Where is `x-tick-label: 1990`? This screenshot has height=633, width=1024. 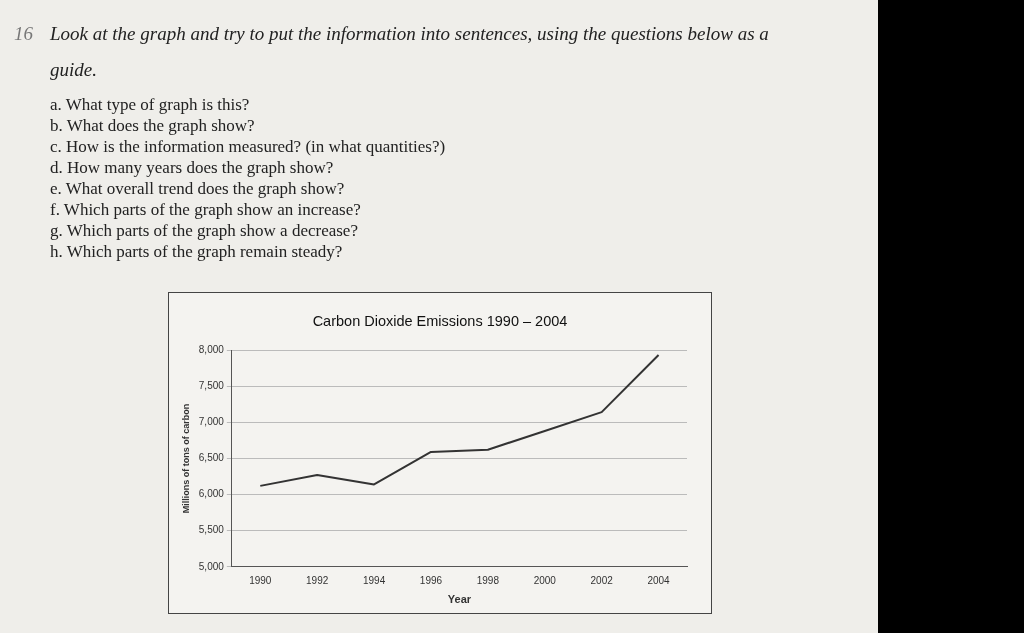
x-tick-label: 1990 is located at coordinates (260, 580).